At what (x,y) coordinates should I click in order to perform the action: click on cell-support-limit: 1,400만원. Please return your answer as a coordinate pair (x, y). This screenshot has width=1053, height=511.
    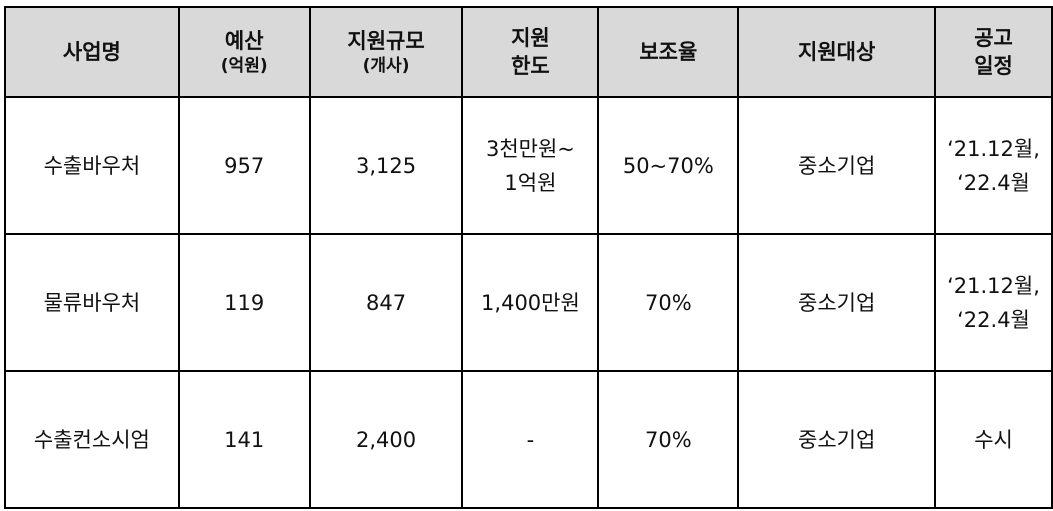
    Looking at the image, I should click on (530, 302).